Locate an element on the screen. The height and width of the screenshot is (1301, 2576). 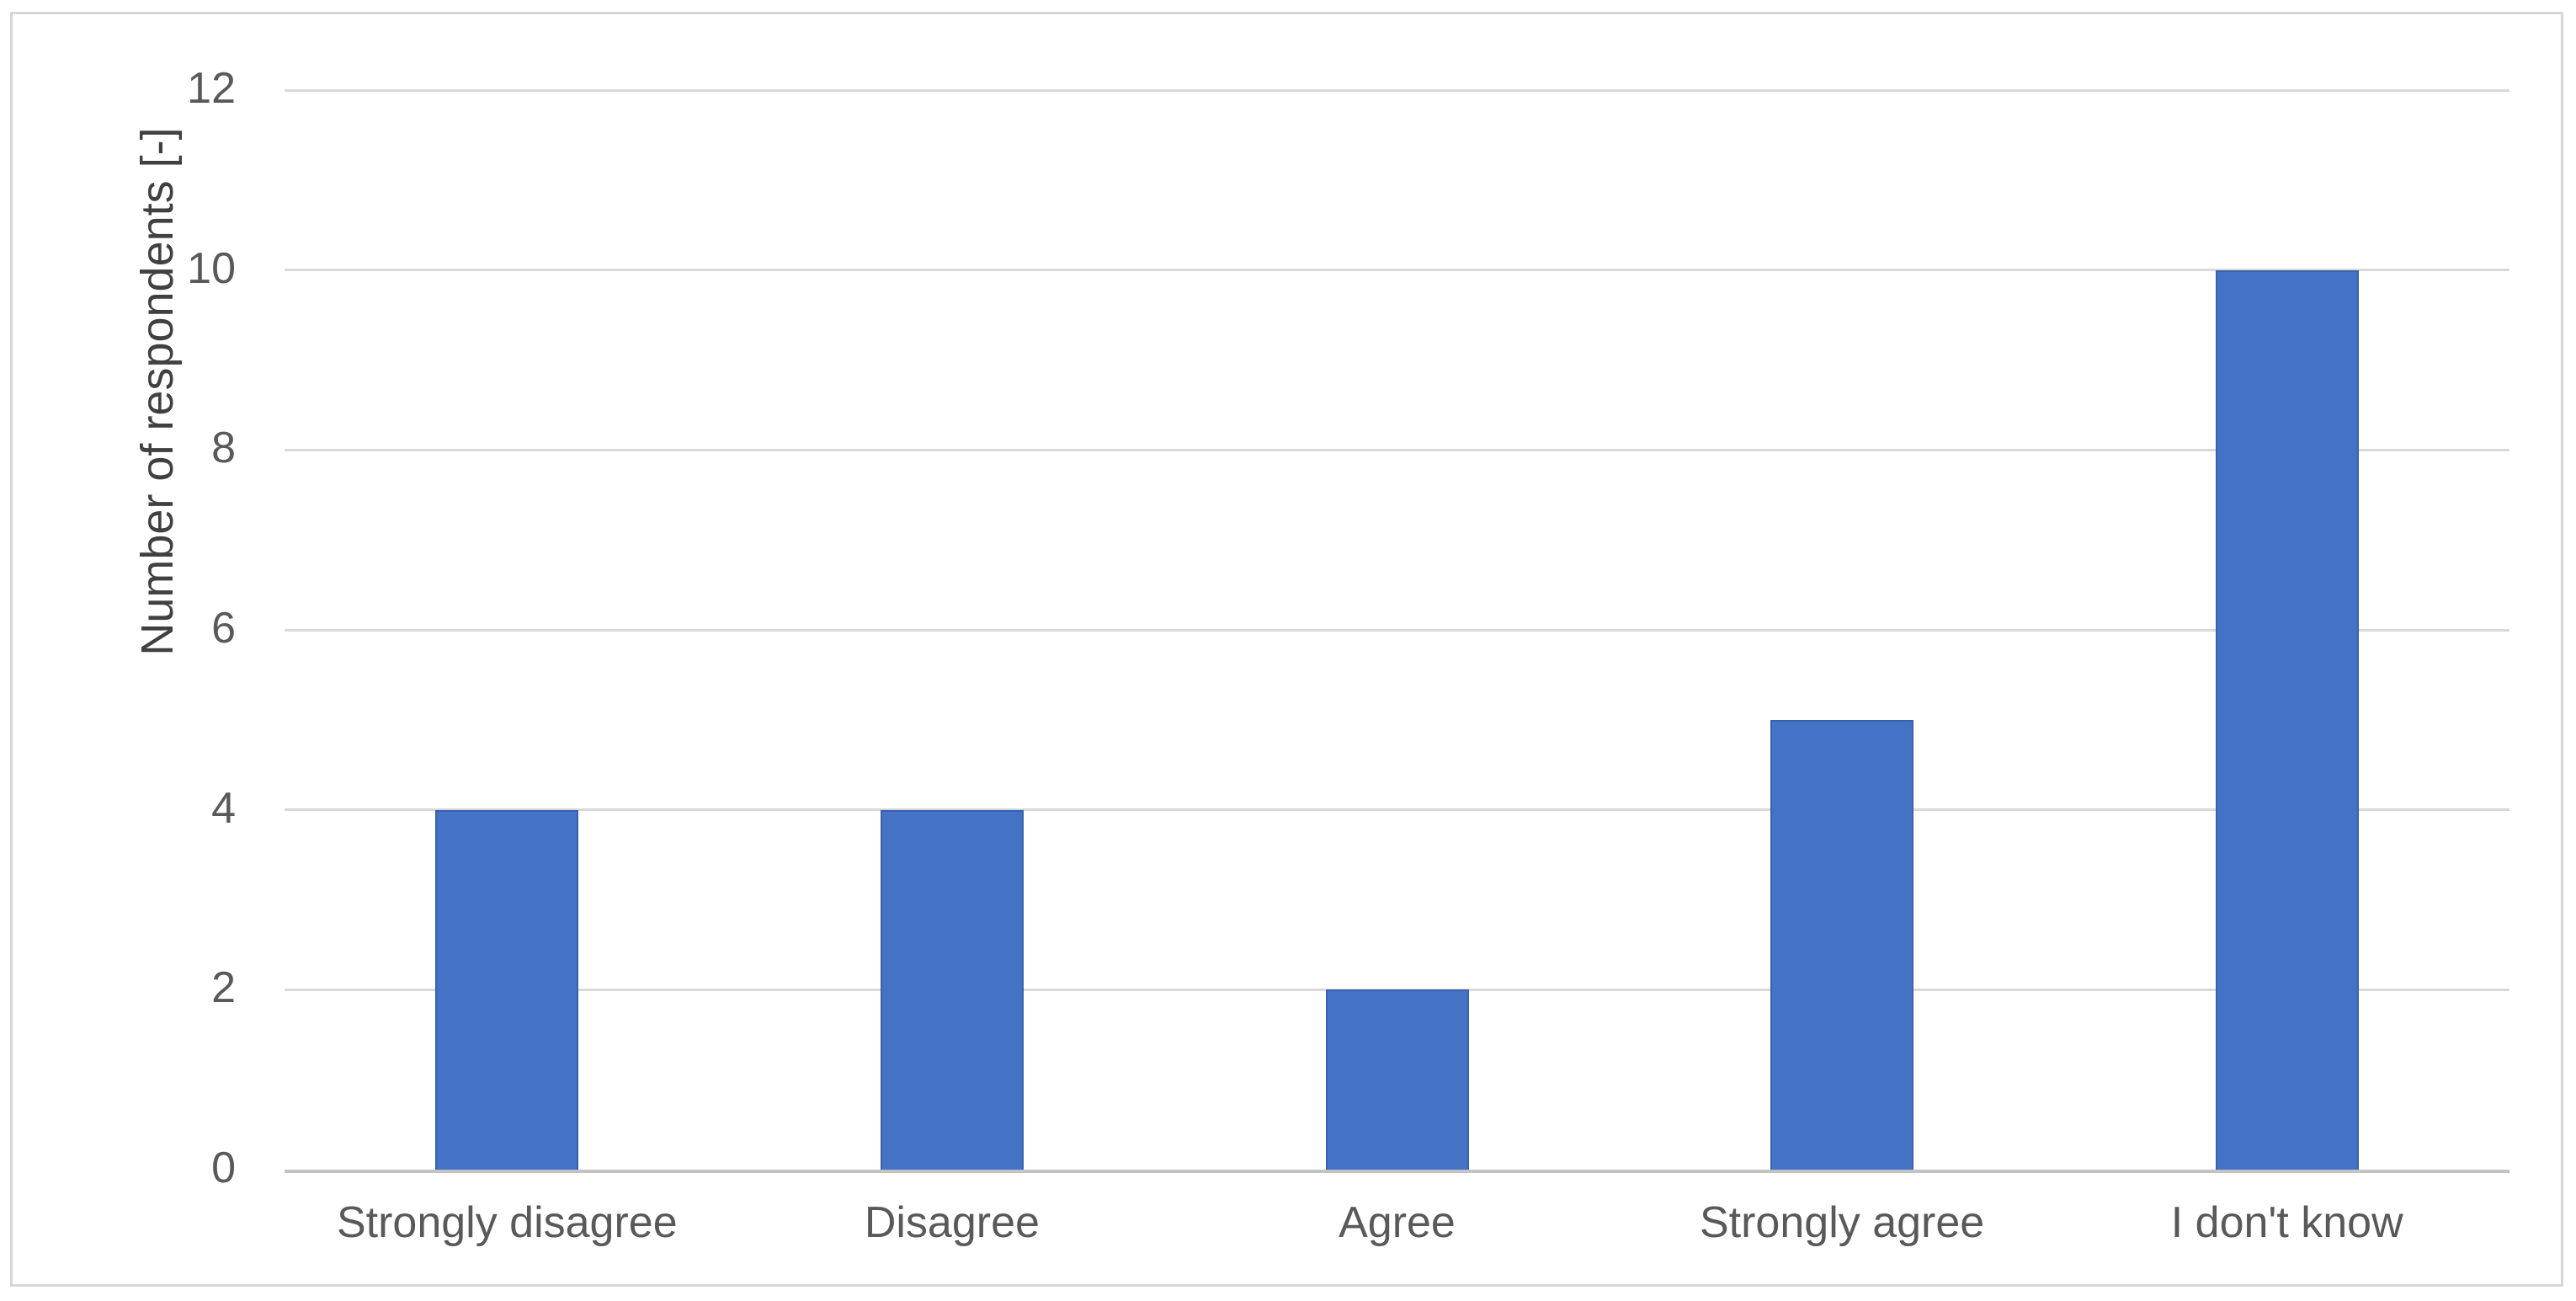
bar-disagree is located at coordinates (952, 990).